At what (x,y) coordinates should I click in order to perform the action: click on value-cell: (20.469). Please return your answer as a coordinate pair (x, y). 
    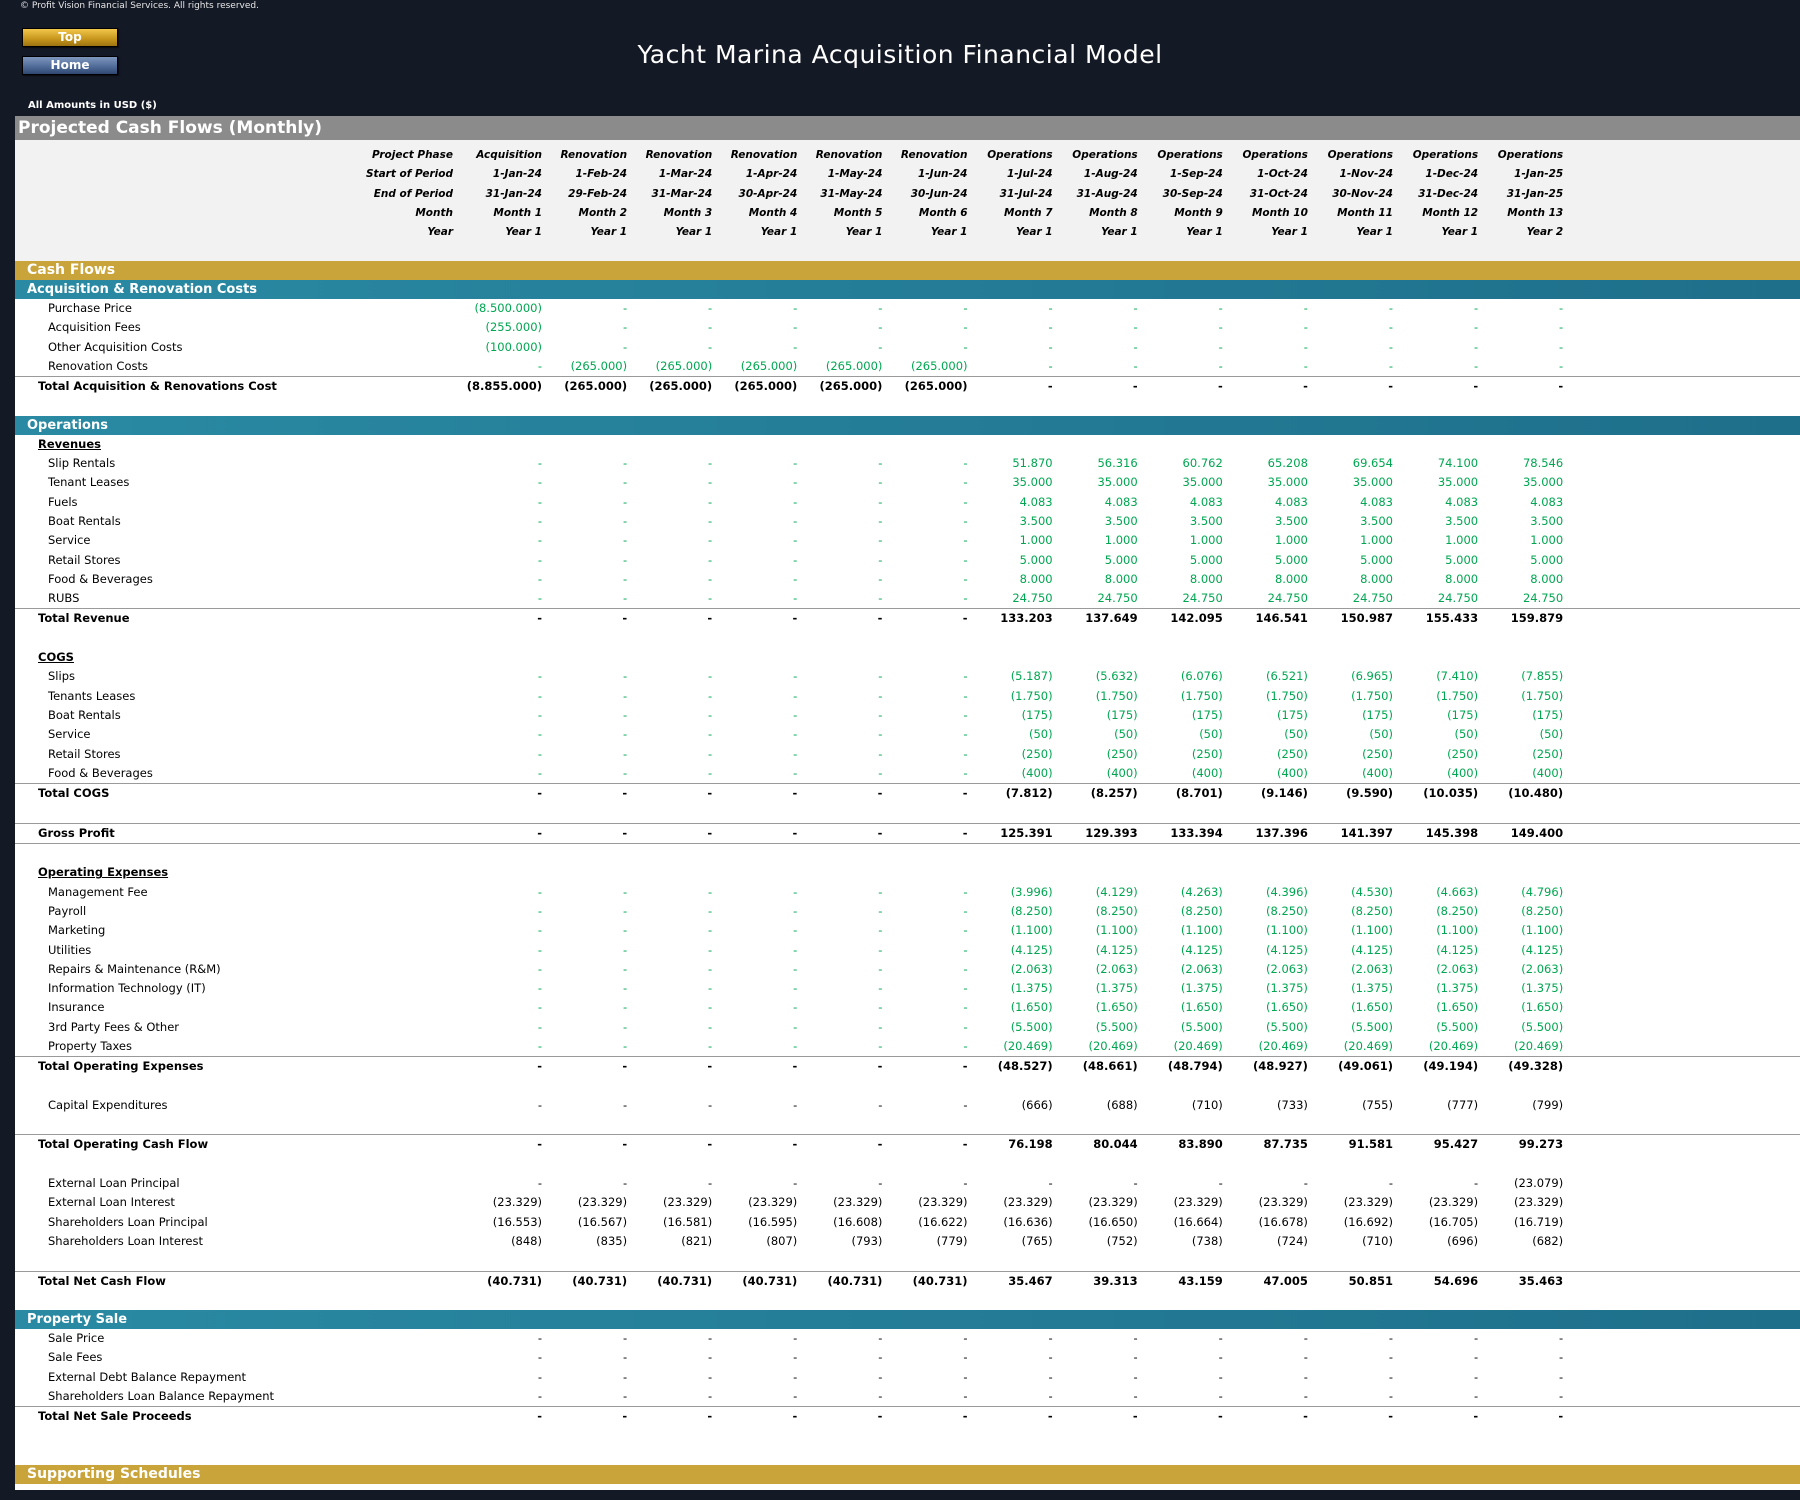
    Looking at the image, I should click on (1283, 1045).